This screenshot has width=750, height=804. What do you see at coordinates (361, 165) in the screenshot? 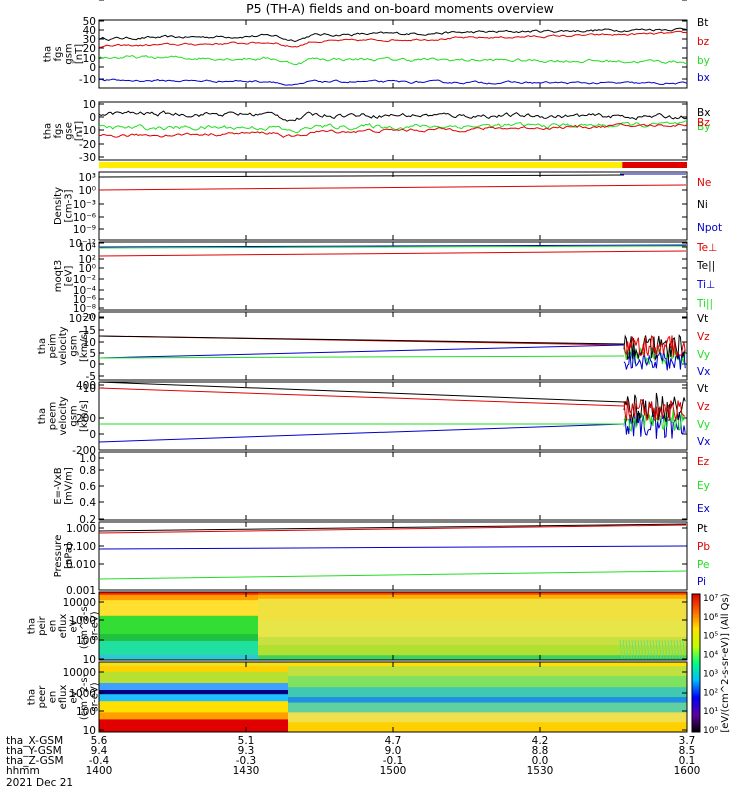
I see `mode-bar-yellow` at bounding box center [361, 165].